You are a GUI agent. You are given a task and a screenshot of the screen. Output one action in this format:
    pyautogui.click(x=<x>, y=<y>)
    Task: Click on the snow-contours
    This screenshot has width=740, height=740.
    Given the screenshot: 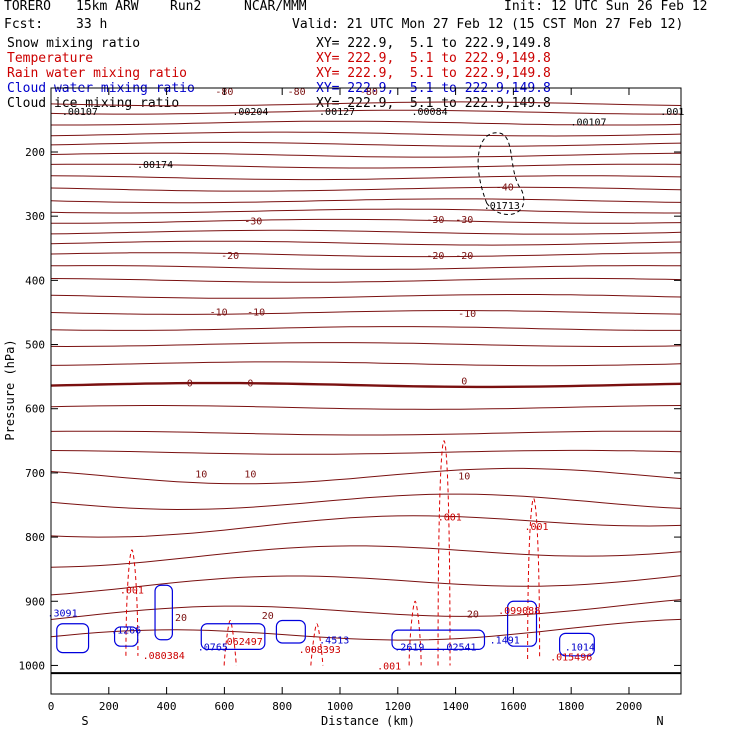 What is the action you would take?
    pyautogui.click(x=501, y=174)
    